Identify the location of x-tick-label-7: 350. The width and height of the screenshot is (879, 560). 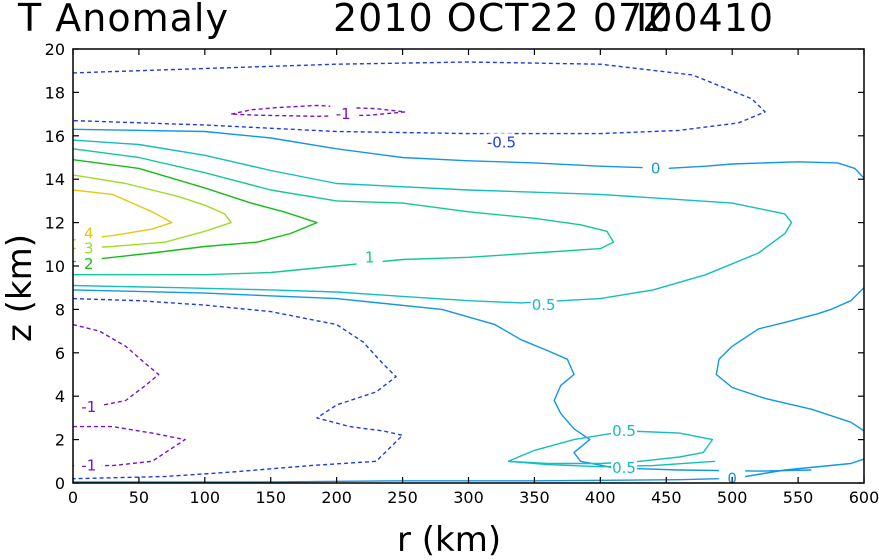
(534, 497).